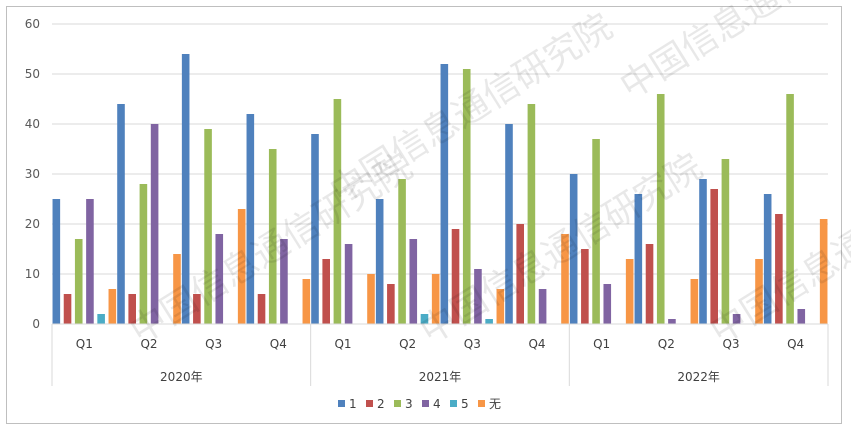 This screenshot has height=432, width=851. I want to click on x-group-label: 2020年, so click(181, 377).